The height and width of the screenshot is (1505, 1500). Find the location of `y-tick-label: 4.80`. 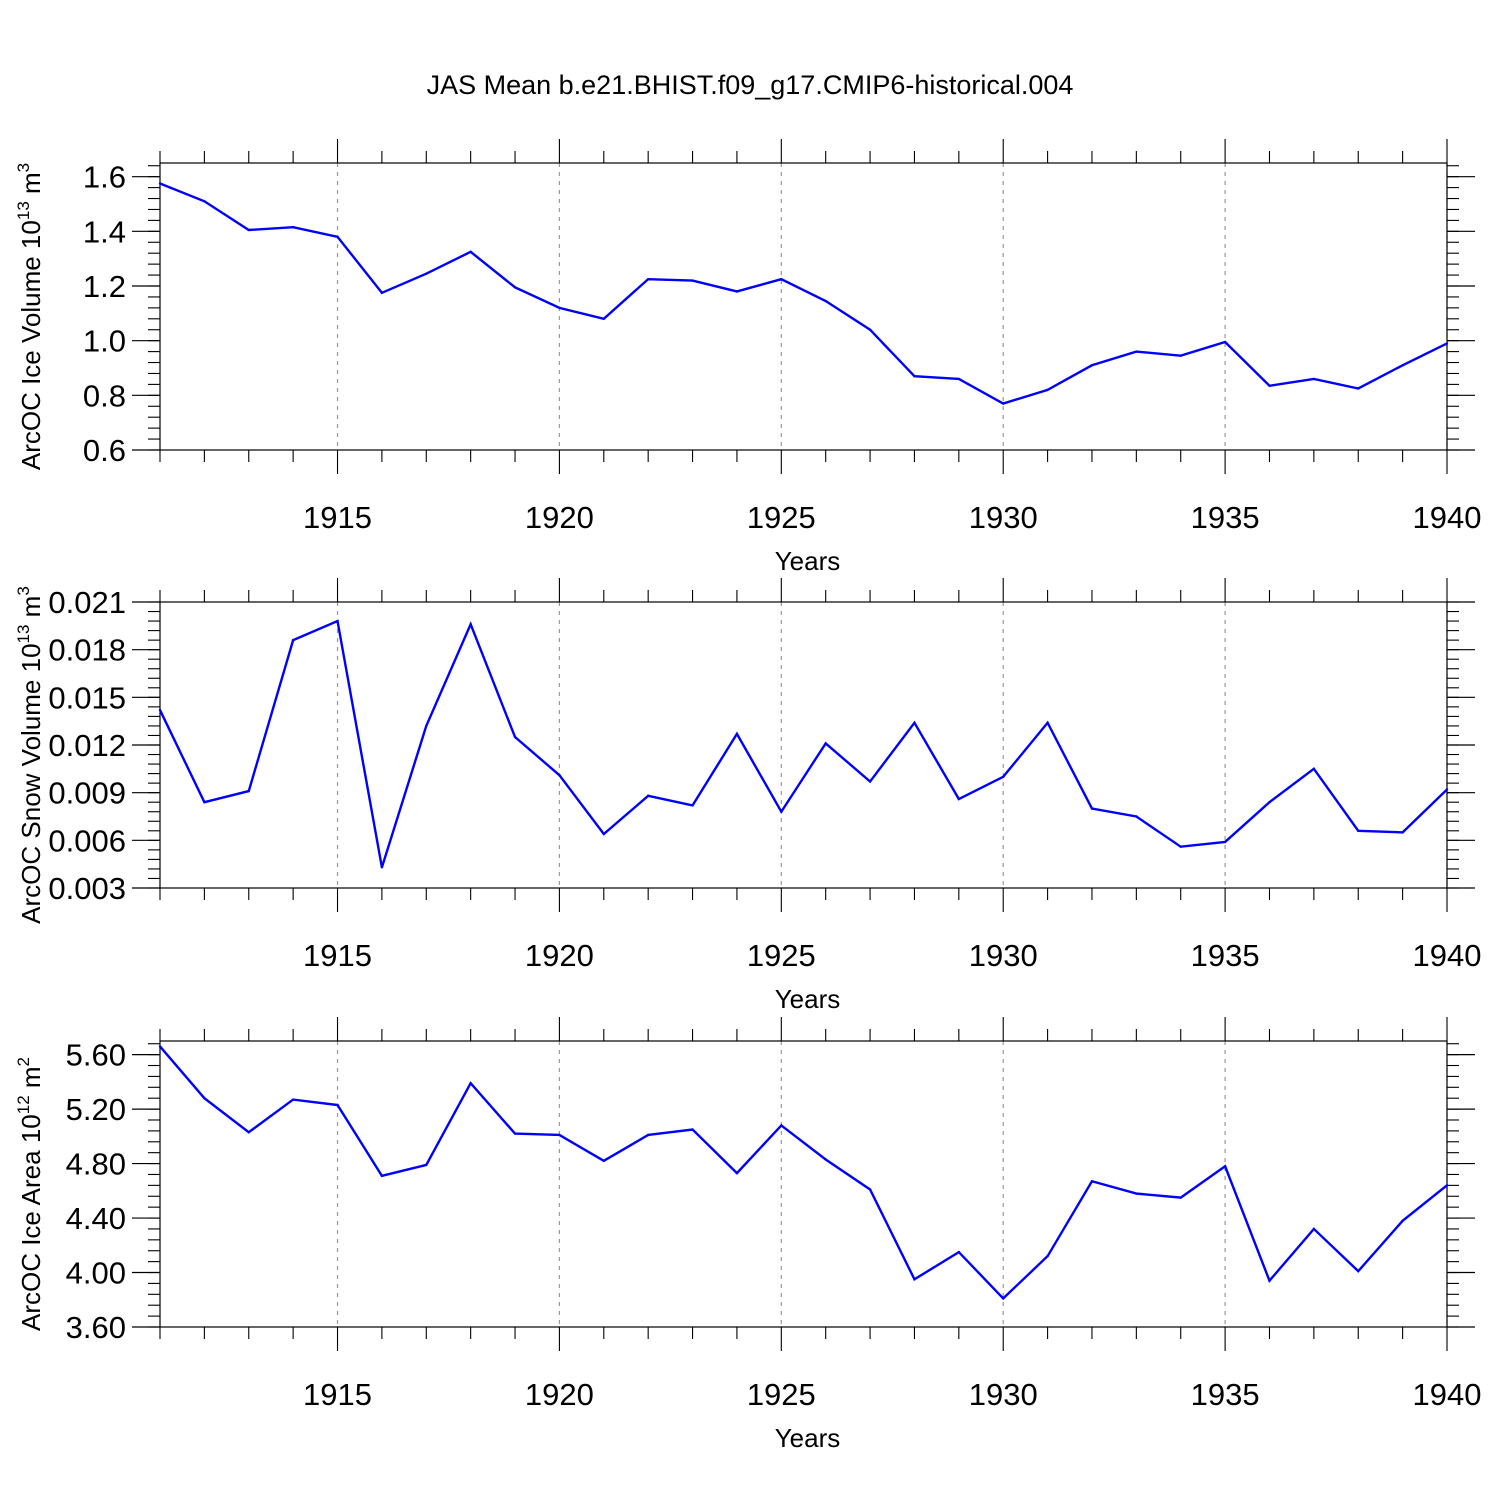

y-tick-label: 4.80 is located at coordinates (96, 1164).